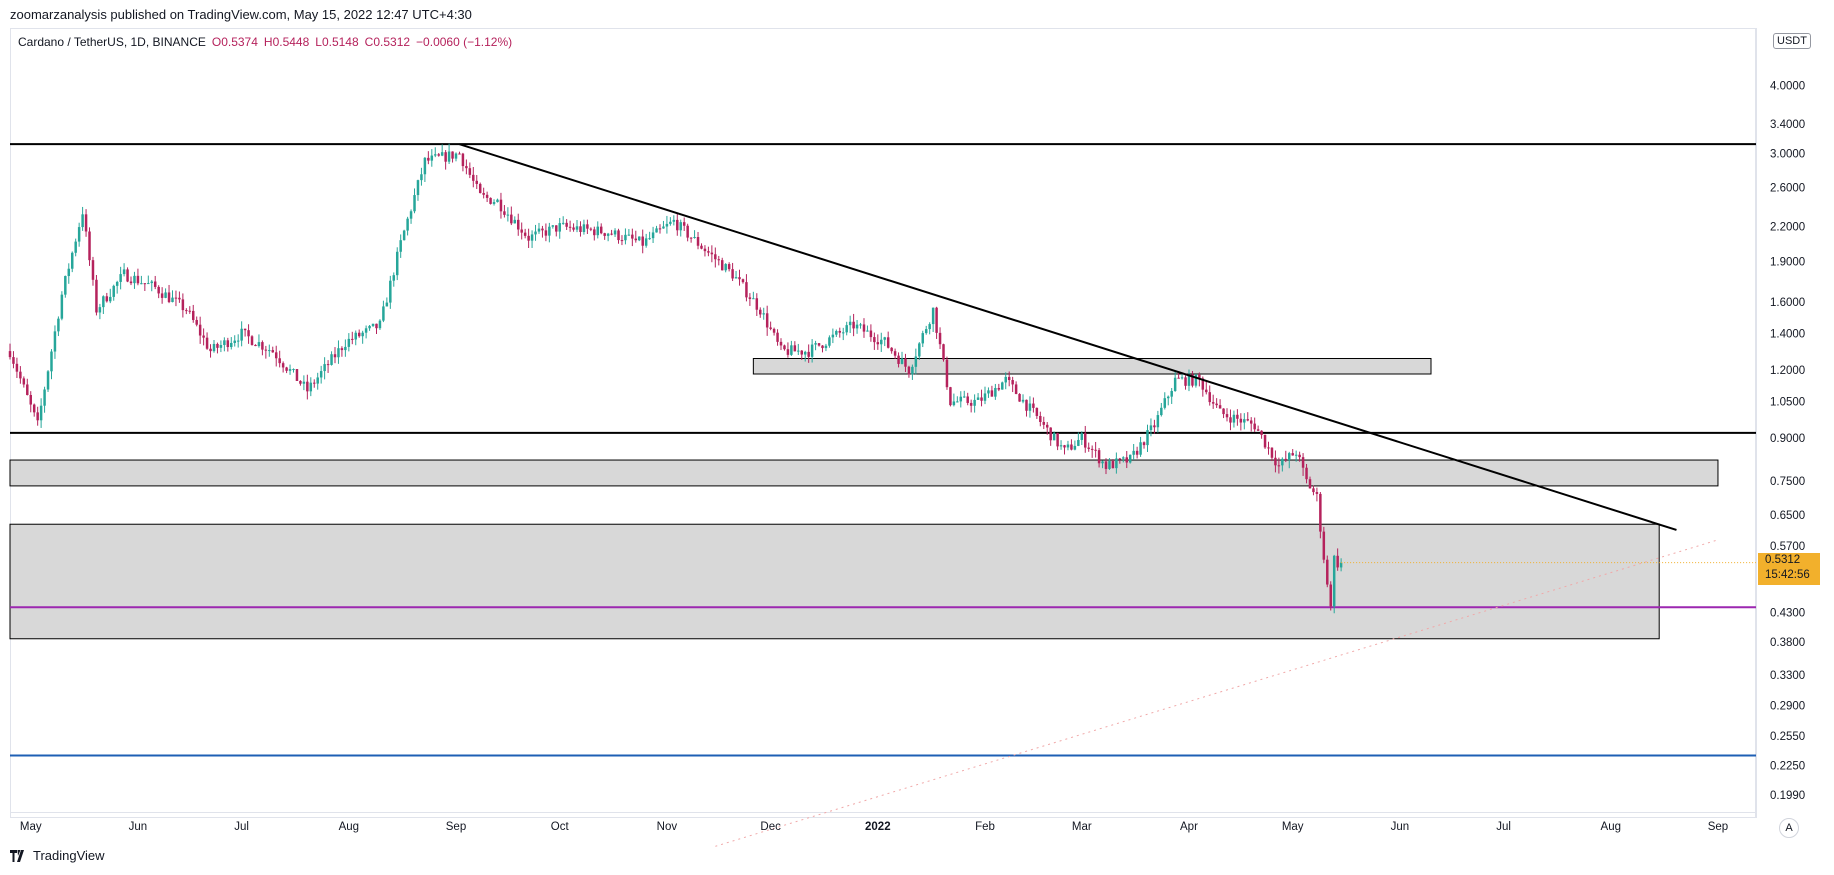 The height and width of the screenshot is (875, 1834). What do you see at coordinates (1789, 828) in the screenshot?
I see `auto-scale-button: A` at bounding box center [1789, 828].